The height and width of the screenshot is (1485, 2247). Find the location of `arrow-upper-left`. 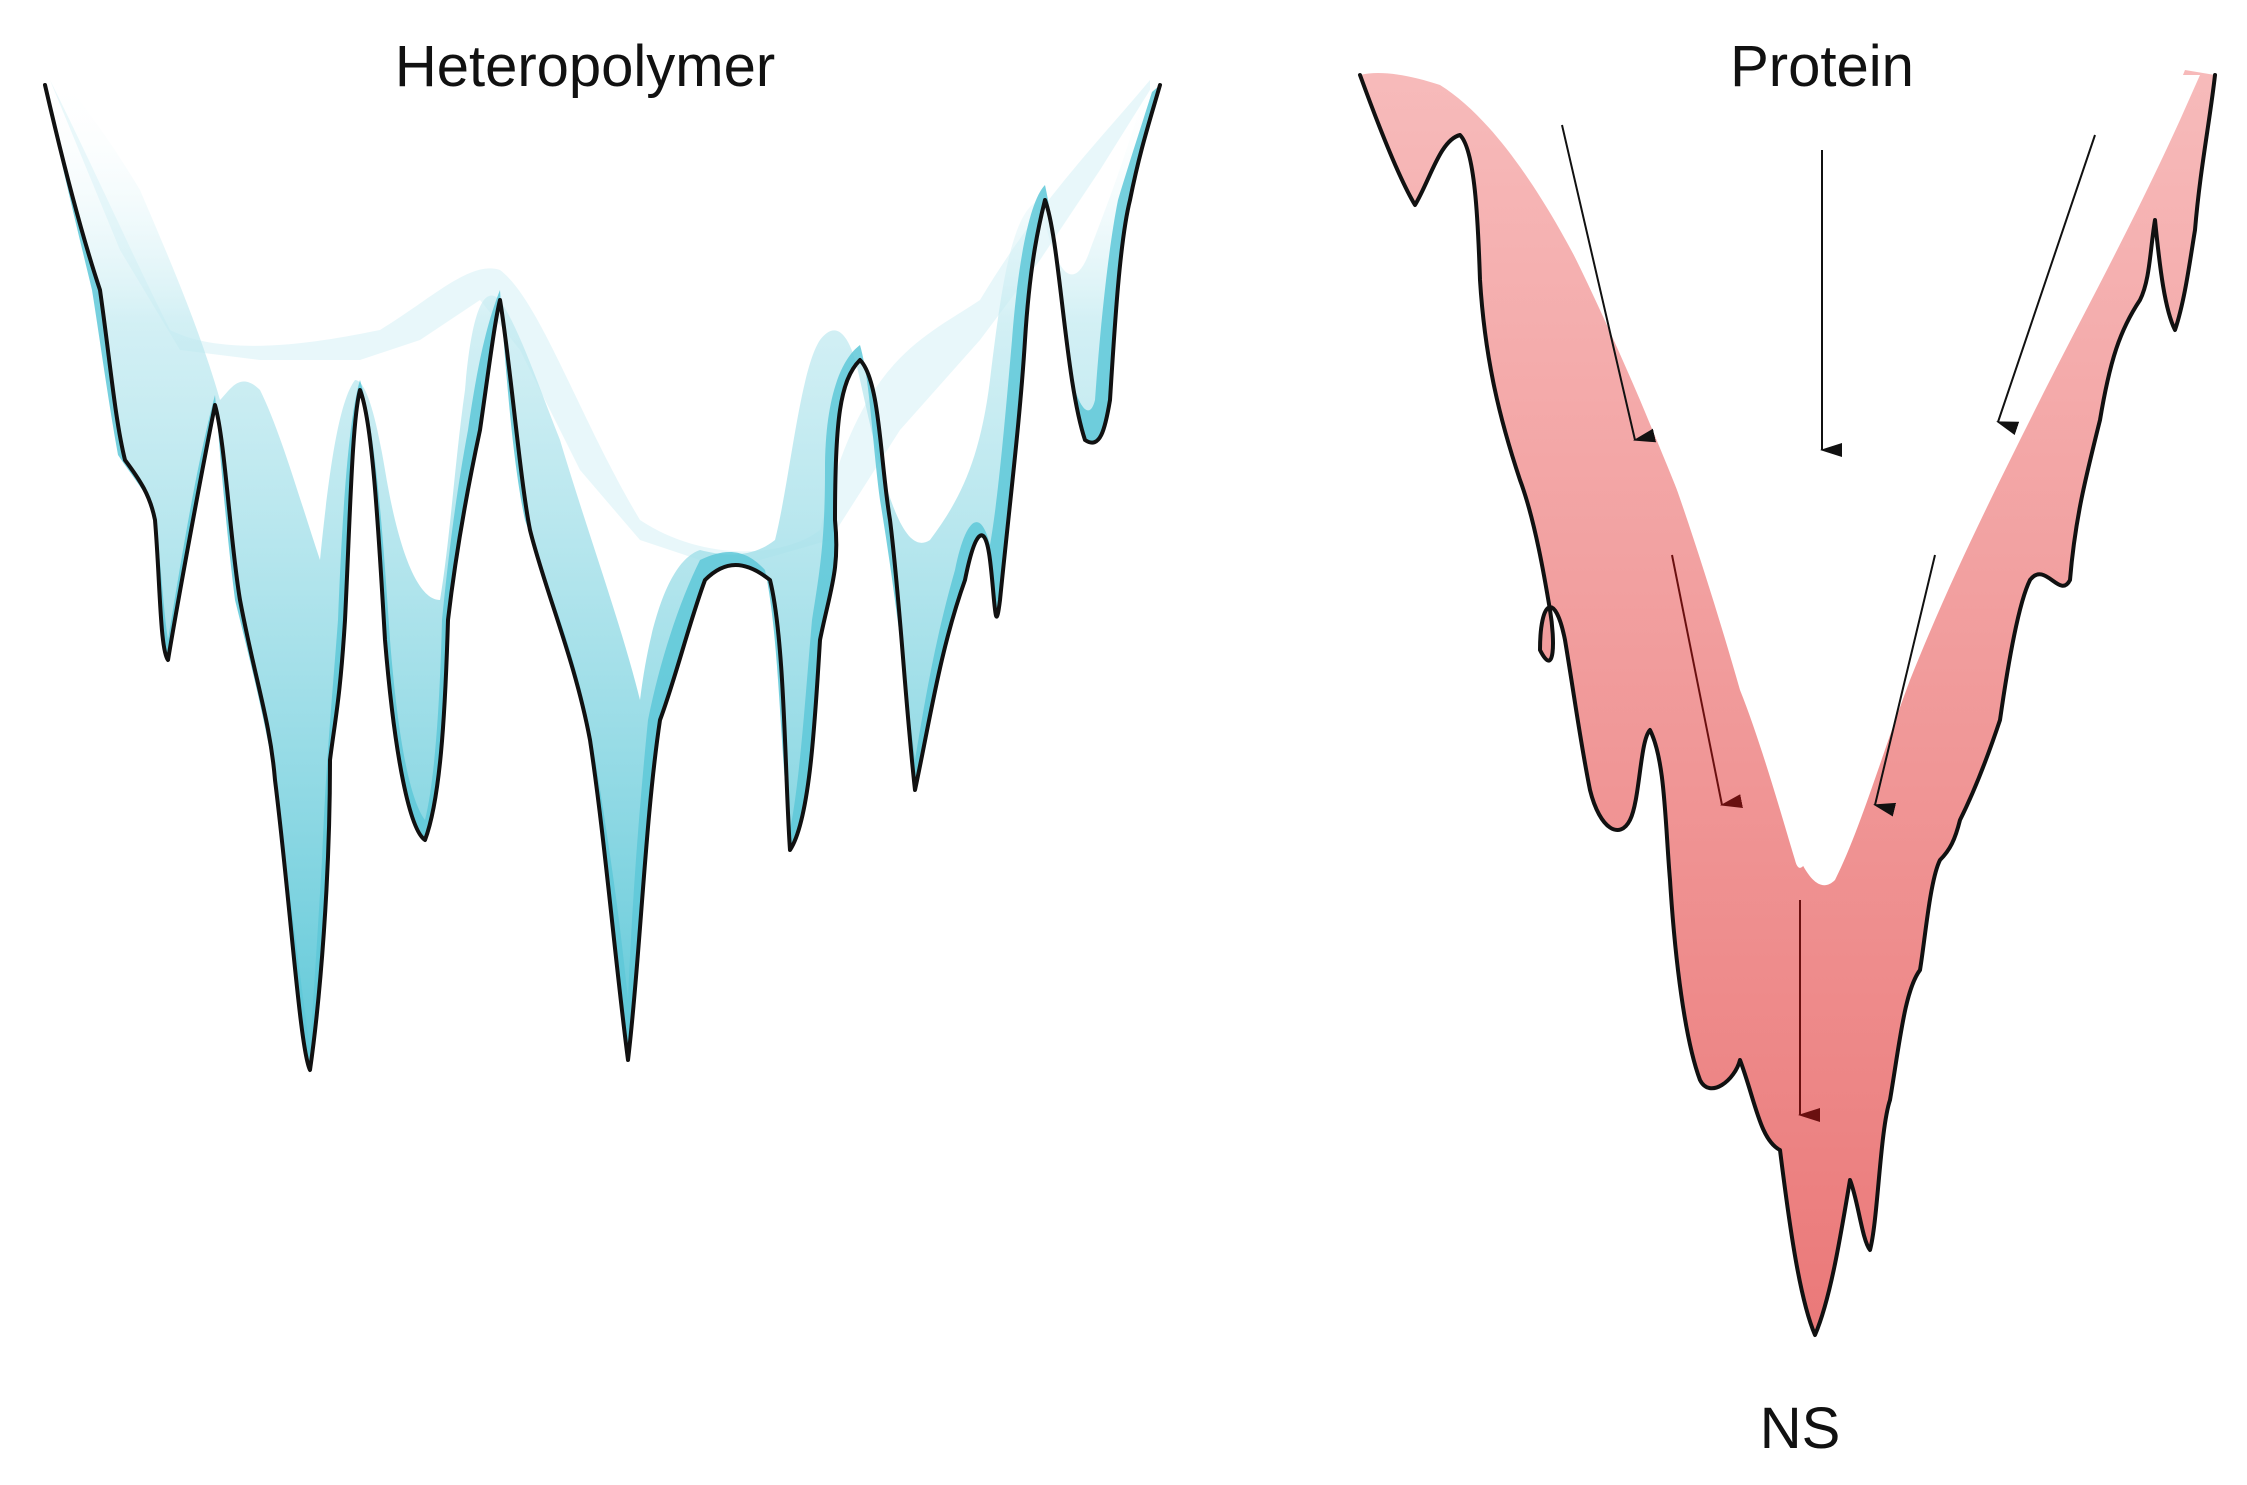

arrow-upper-left is located at coordinates (1609, 283).